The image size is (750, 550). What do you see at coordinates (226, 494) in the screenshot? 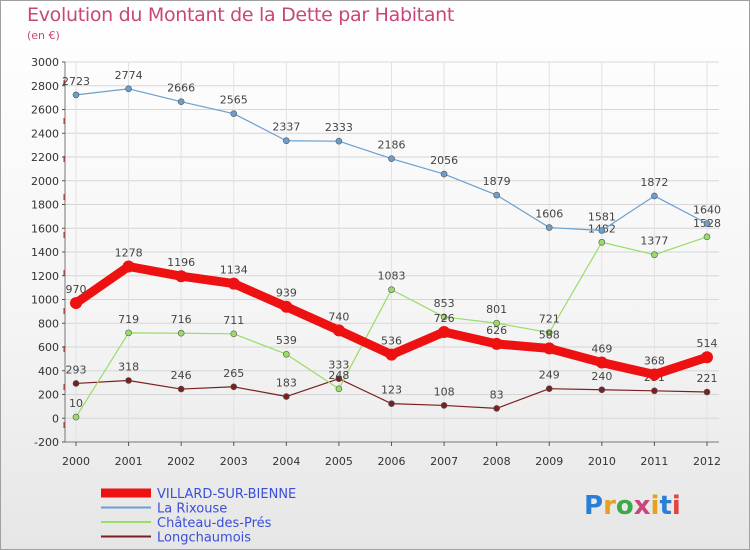
I see `legend-label: VILLARD-SUR-BIENNE` at bounding box center [226, 494].